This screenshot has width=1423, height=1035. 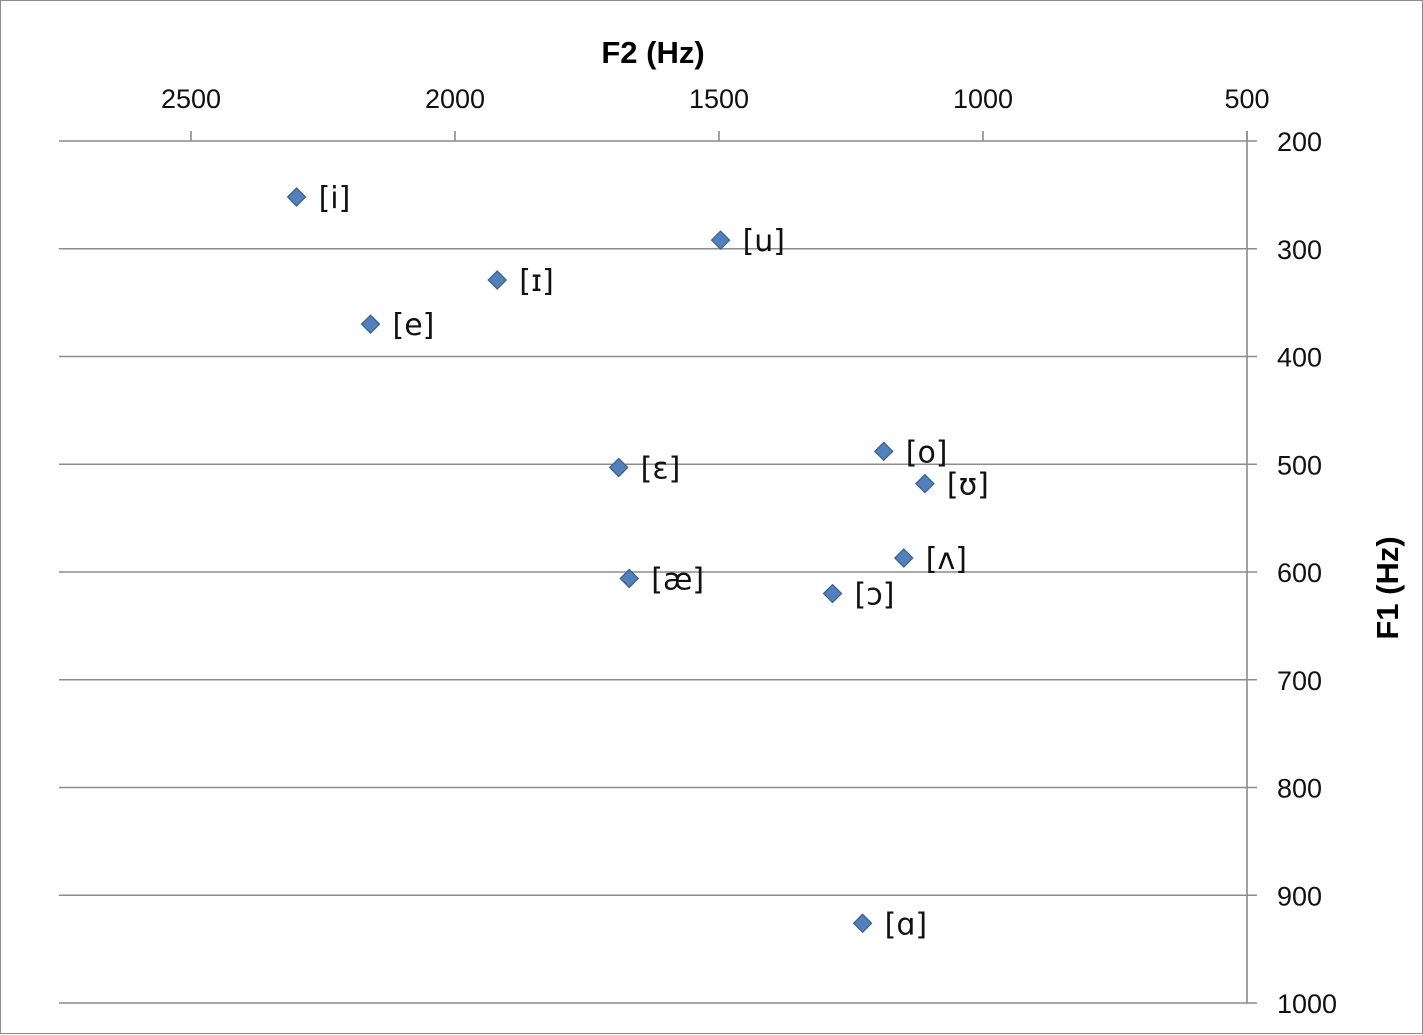 I want to click on data-point-label: [ʊ], so click(x=968, y=485).